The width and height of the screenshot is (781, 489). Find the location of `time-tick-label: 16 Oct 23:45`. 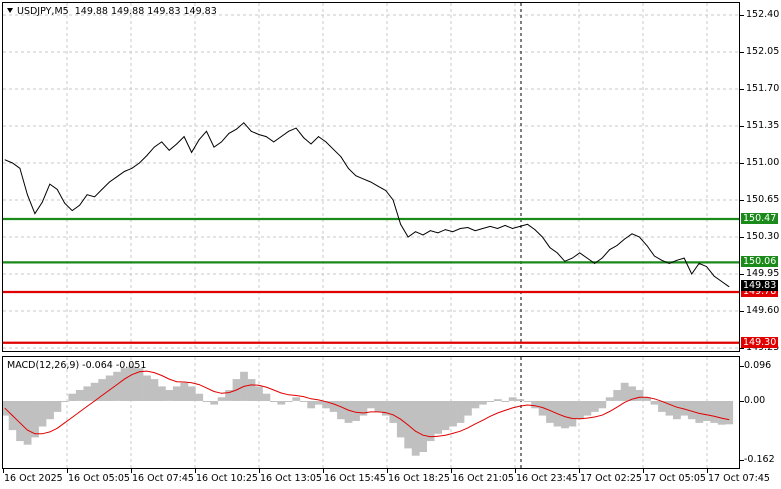

time-tick-label: 16 Oct 23:45 is located at coordinates (547, 478).